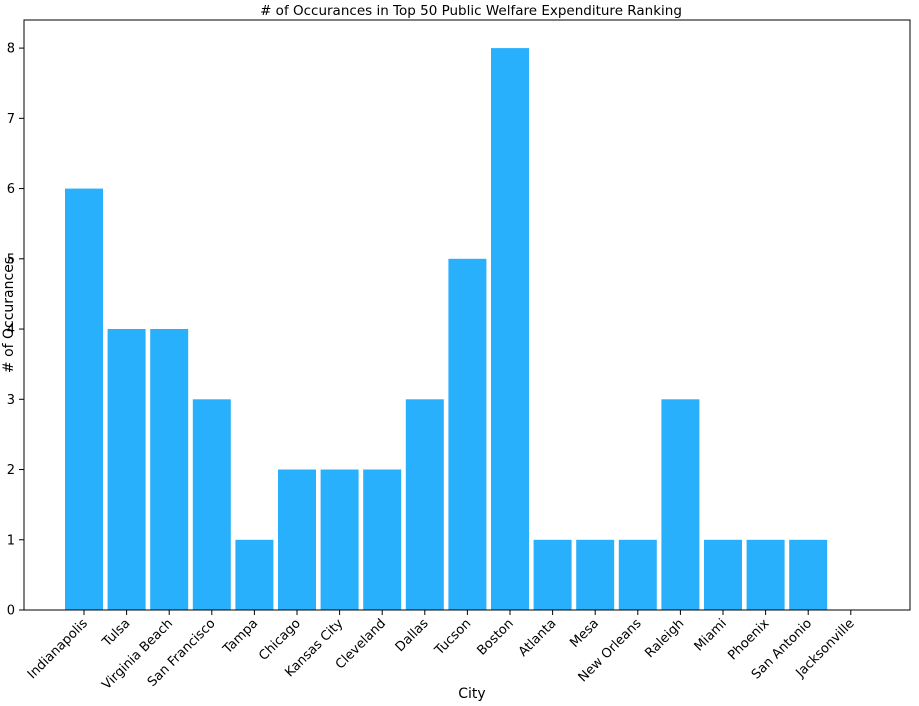  Describe the element at coordinates (11, 330) in the screenshot. I see `y-tick-label: 4` at that location.